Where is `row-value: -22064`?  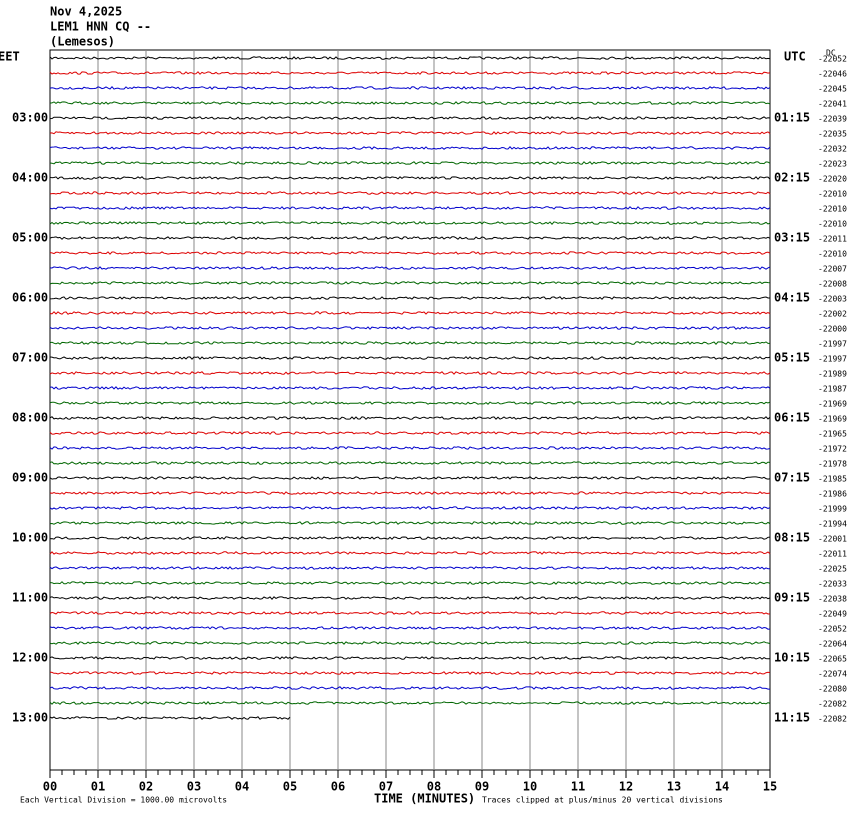
row-value: -22064 is located at coordinates (832, 644).